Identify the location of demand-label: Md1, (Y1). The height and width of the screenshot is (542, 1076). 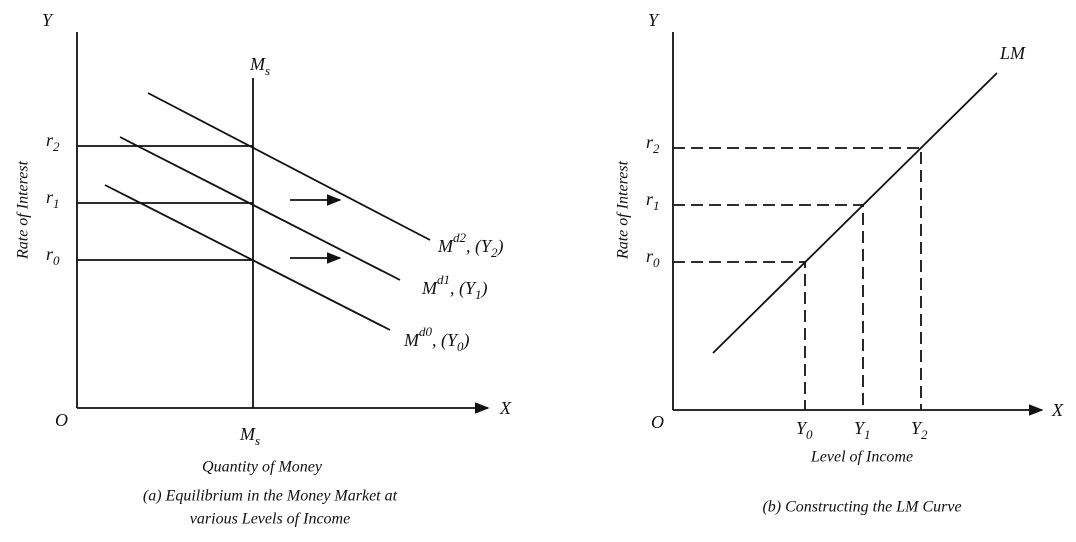
(454, 287).